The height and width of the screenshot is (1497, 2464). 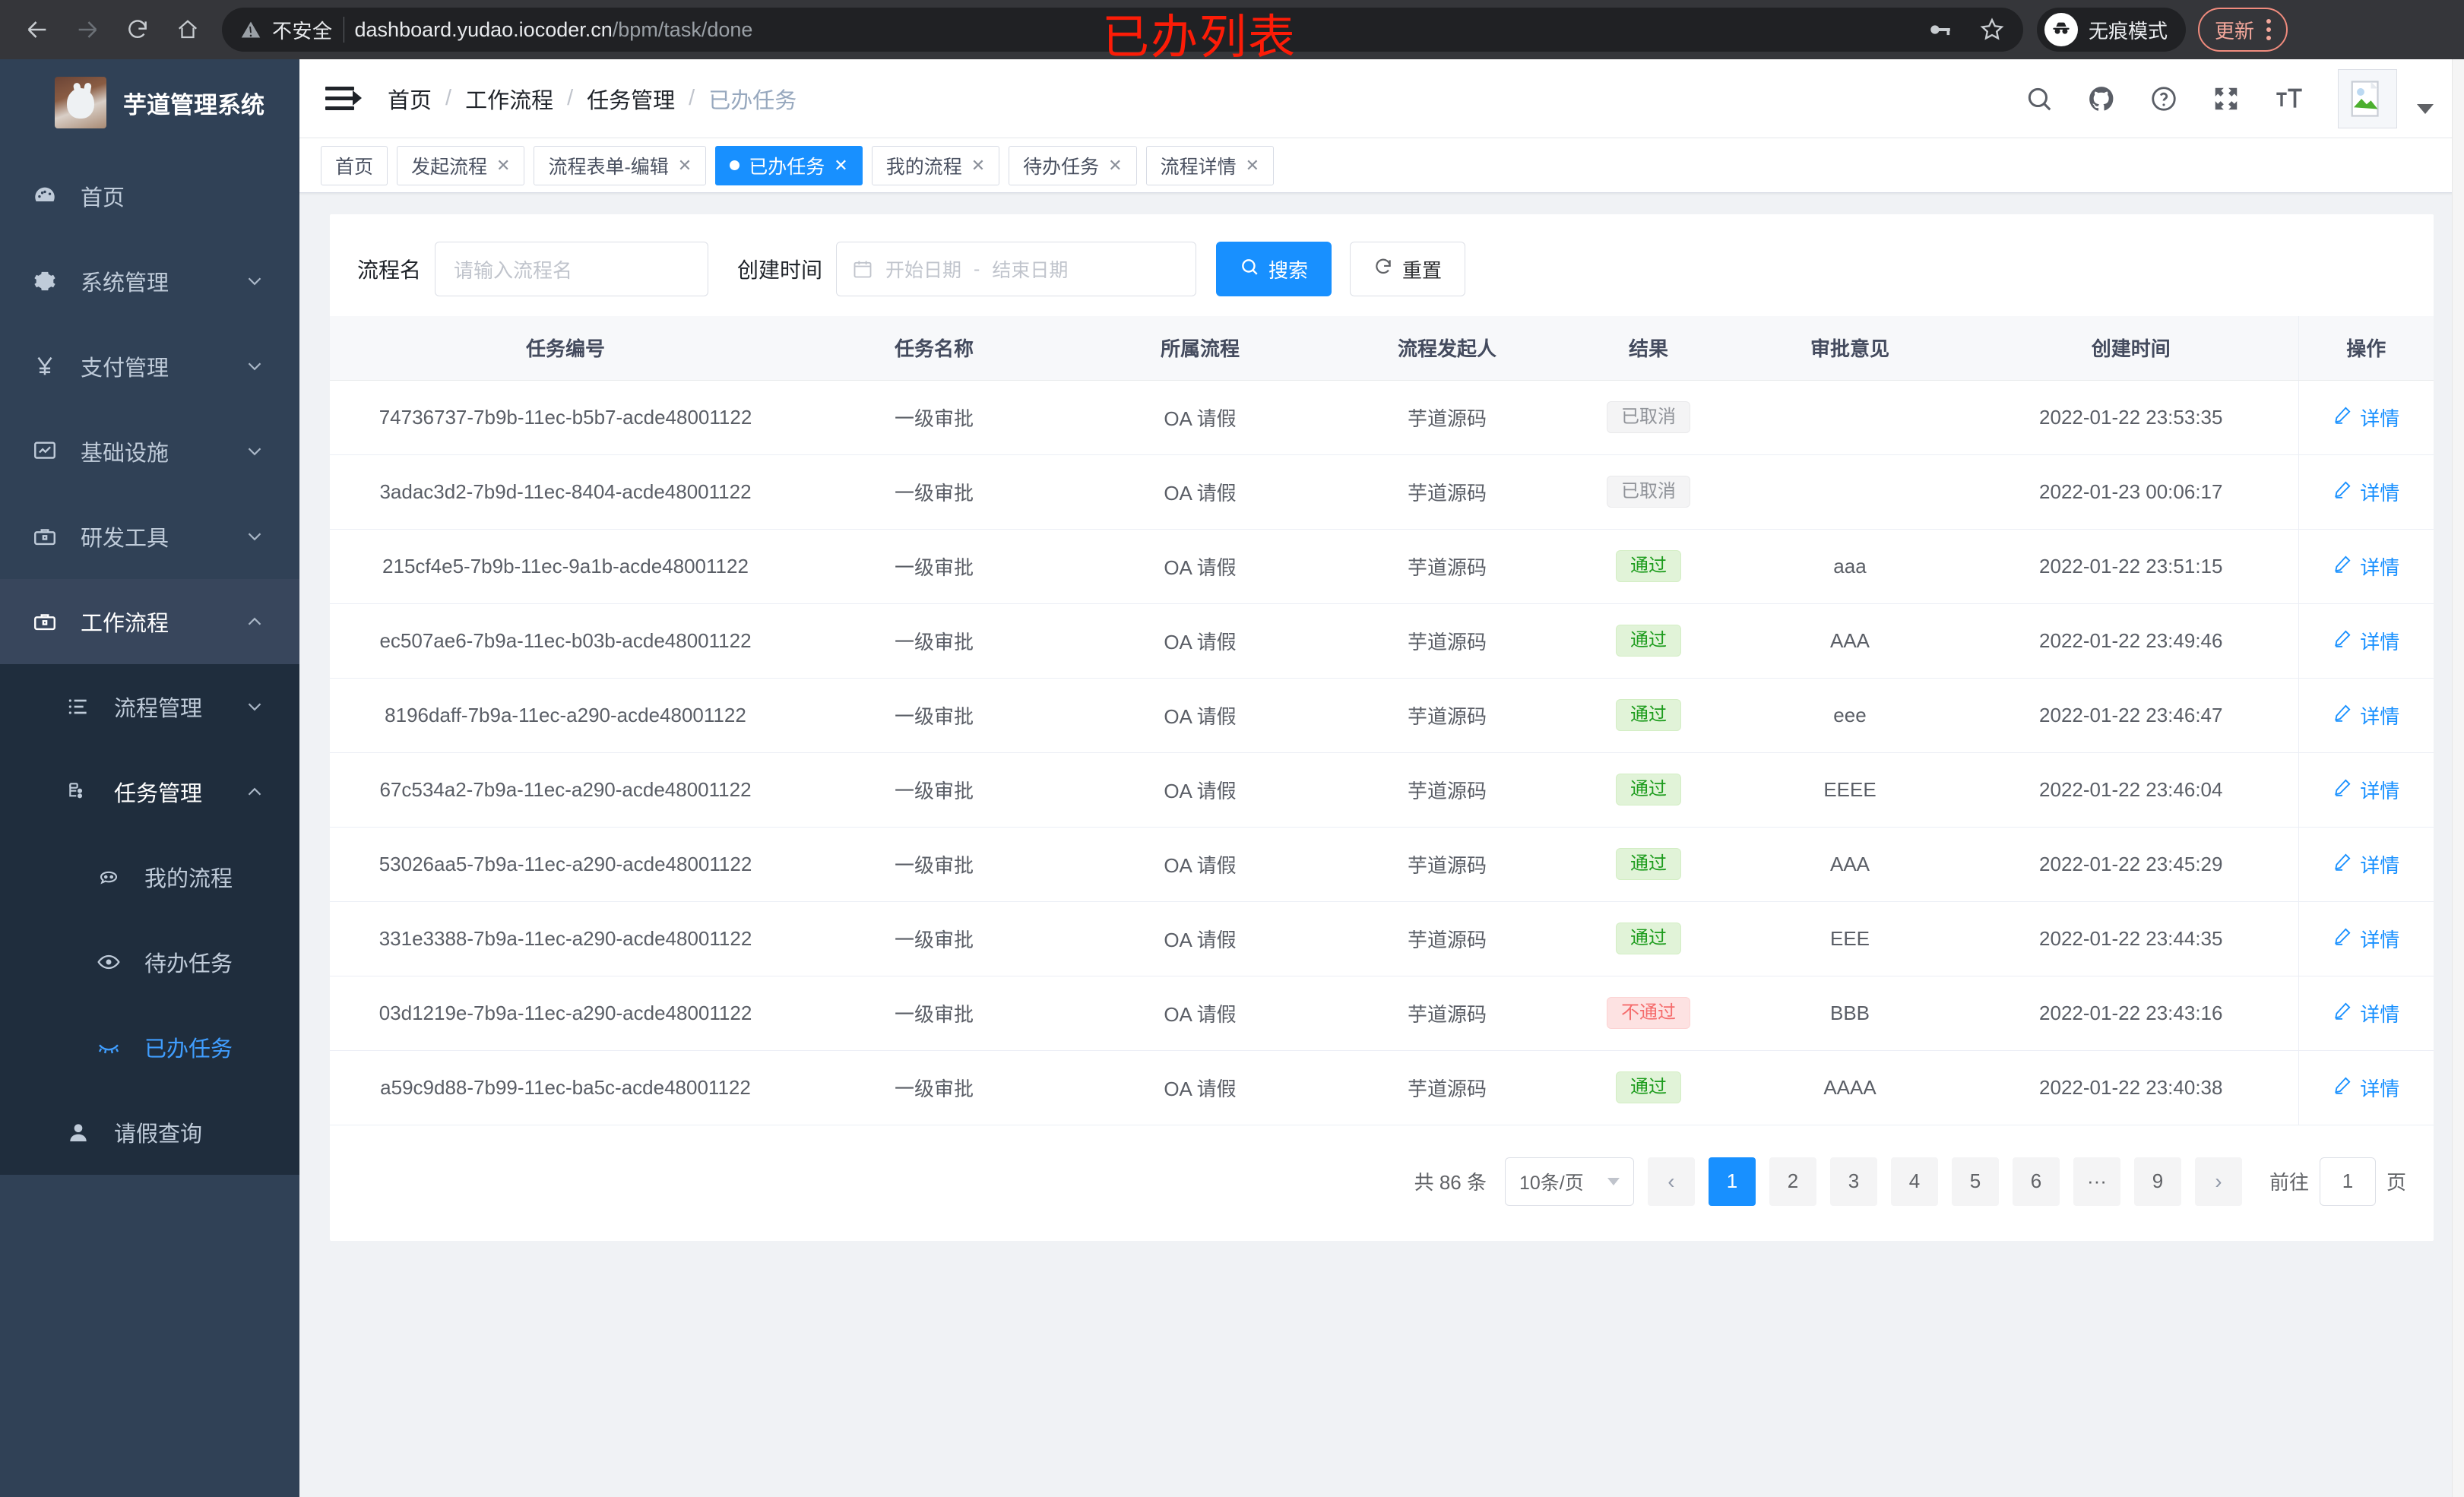 What do you see at coordinates (2289, 99) in the screenshot?
I see `font-size-icon` at bounding box center [2289, 99].